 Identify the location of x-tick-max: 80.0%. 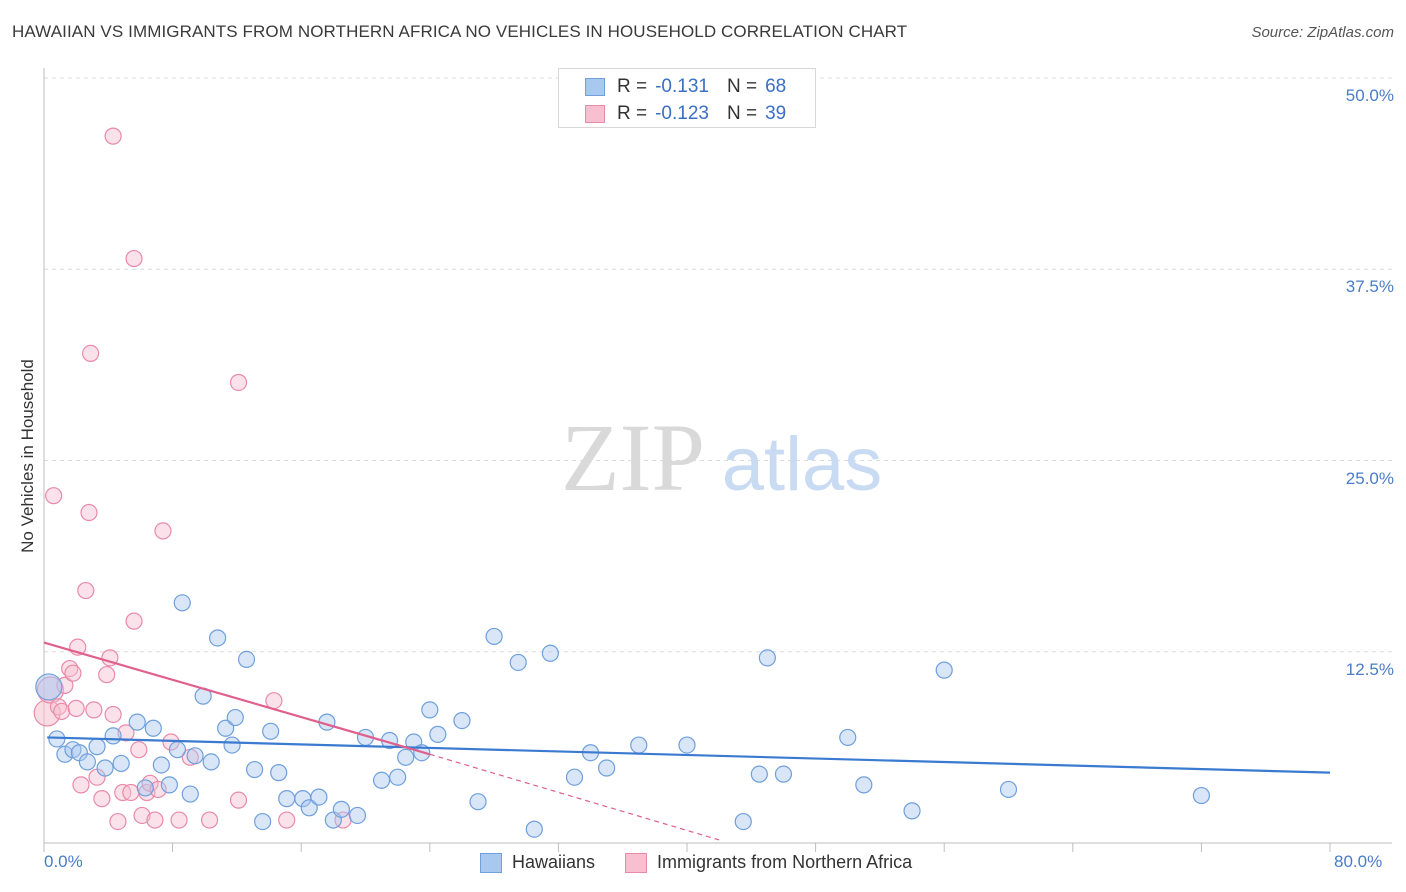
(1358, 861).